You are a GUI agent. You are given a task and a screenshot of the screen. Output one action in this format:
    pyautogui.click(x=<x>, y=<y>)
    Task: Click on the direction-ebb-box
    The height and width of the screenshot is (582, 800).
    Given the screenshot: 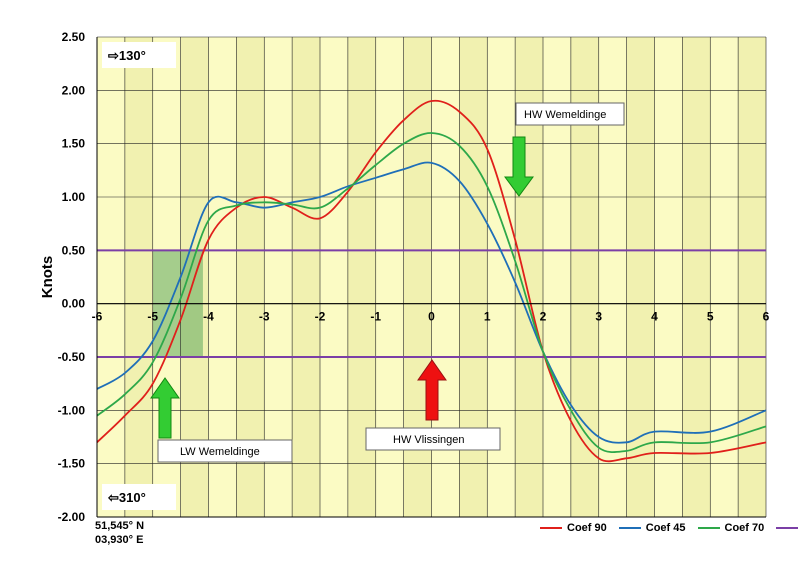 What is the action you would take?
    pyautogui.click(x=139, y=497)
    